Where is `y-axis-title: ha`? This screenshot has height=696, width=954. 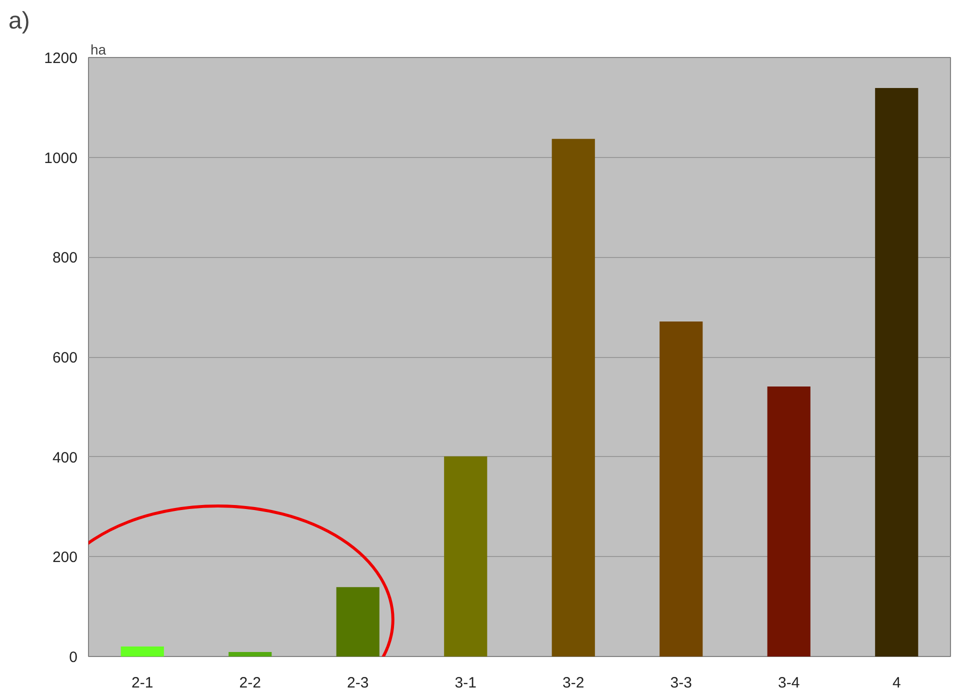 y-axis-title: ha is located at coordinates (98, 50).